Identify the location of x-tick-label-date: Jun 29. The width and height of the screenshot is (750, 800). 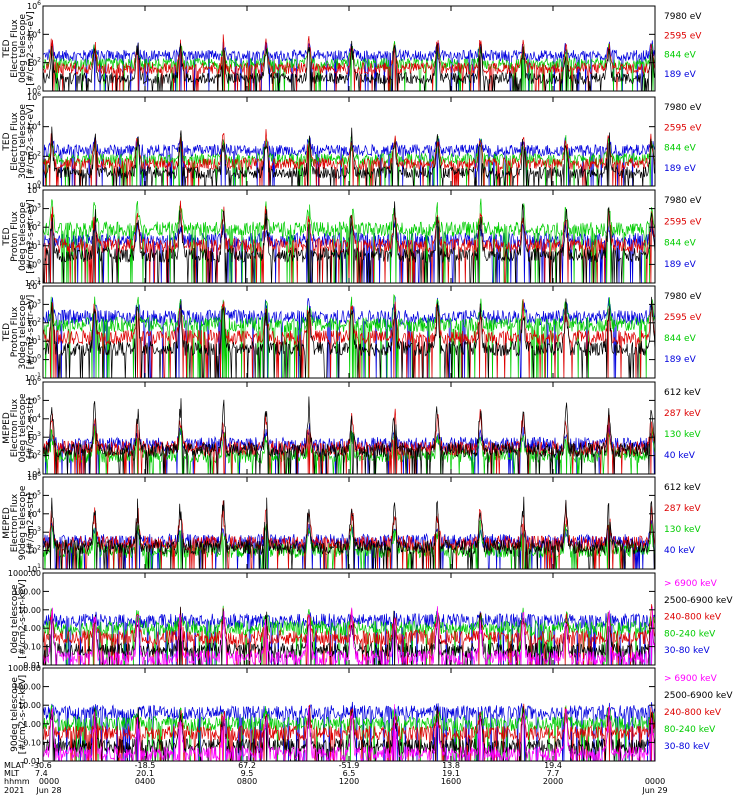
(654, 790).